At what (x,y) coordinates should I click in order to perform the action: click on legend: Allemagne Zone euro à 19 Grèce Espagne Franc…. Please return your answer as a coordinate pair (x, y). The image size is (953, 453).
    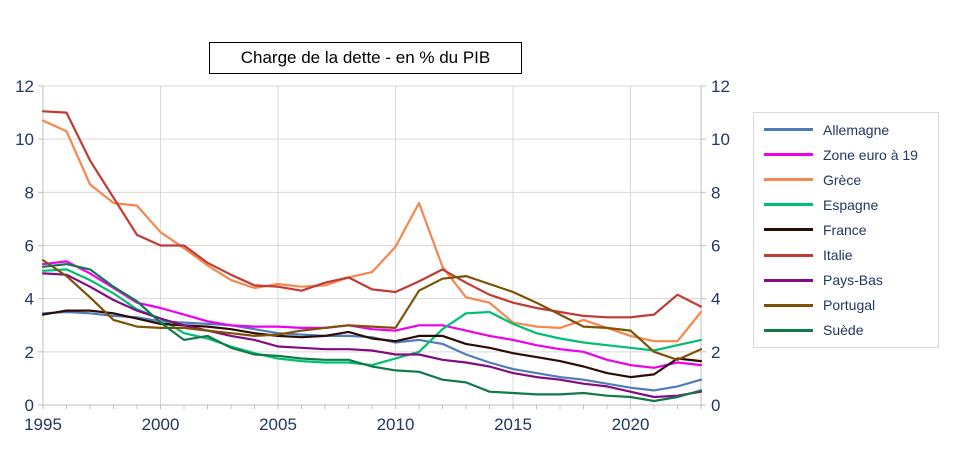
    Looking at the image, I should click on (846, 230).